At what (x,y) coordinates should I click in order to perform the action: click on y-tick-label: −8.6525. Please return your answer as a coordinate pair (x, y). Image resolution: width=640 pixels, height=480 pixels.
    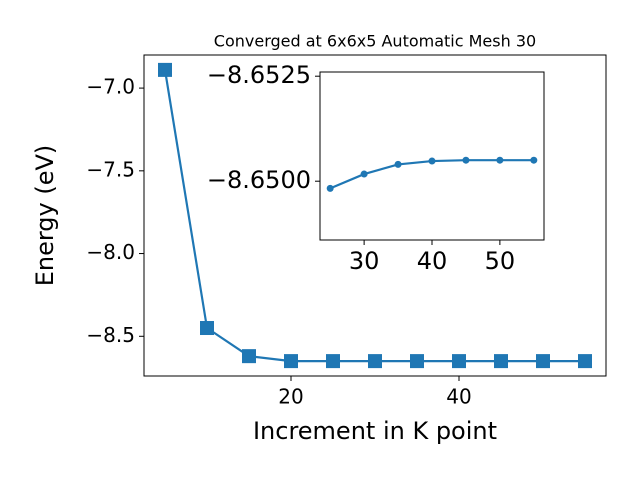
    Looking at the image, I should click on (259, 75).